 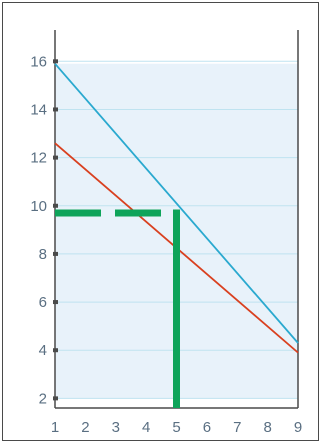 What do you see at coordinates (267, 427) in the screenshot?
I see `x-tick-label-8: 8` at bounding box center [267, 427].